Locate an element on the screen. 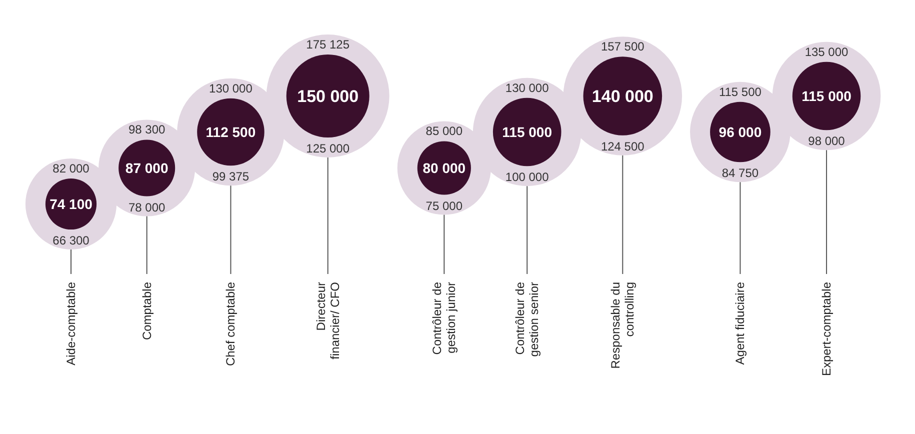 The width and height of the screenshot is (915, 434). category-label: Responsable du controlling is located at coordinates (622, 325).